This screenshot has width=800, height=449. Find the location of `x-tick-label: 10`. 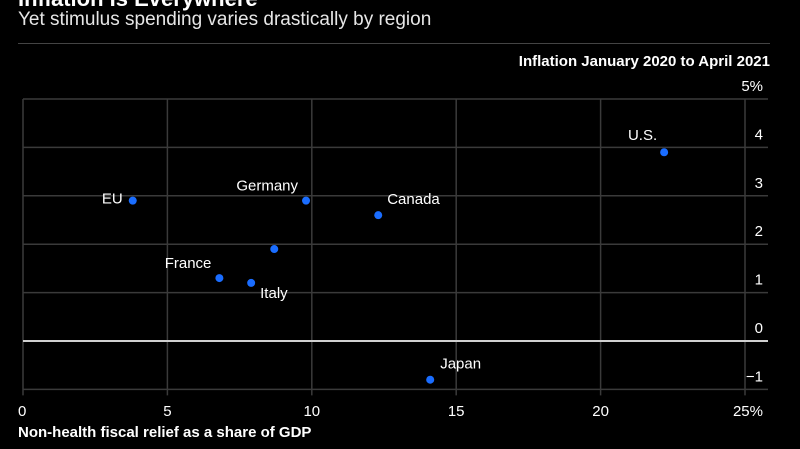

x-tick-label: 10 is located at coordinates (311, 411).